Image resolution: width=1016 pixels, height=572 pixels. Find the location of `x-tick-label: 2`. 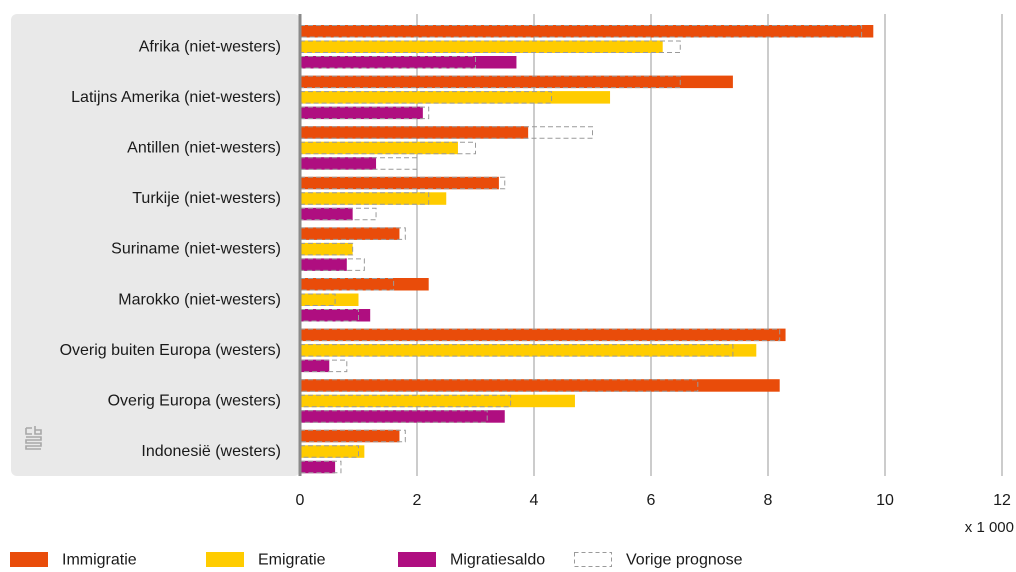

x-tick-label: 2 is located at coordinates (417, 500).